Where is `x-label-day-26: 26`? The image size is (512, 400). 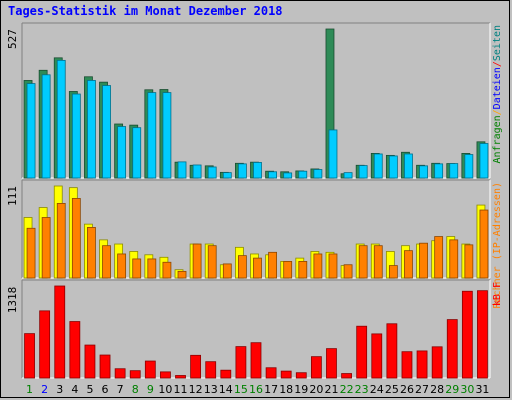 x-label-day-26: 26 is located at coordinates (407, 389).